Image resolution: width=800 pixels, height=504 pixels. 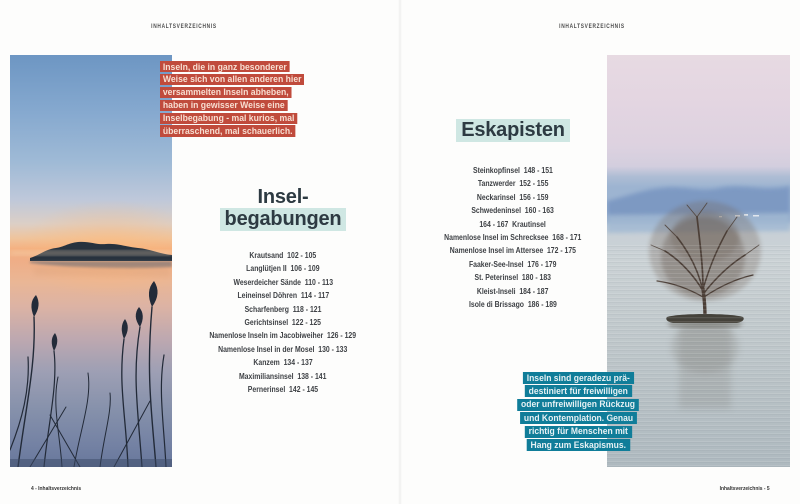 What do you see at coordinates (91, 354) in the screenshot?
I see `lake-island-photo-art` at bounding box center [91, 354].